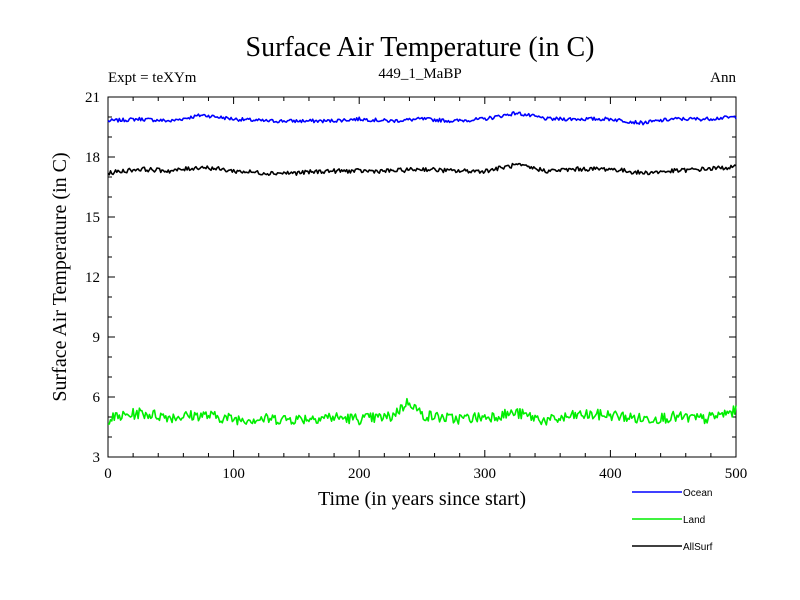 This screenshot has height=600, width=800. Describe the element at coordinates (108, 474) in the screenshot. I see `x-tick-label: 0` at that location.